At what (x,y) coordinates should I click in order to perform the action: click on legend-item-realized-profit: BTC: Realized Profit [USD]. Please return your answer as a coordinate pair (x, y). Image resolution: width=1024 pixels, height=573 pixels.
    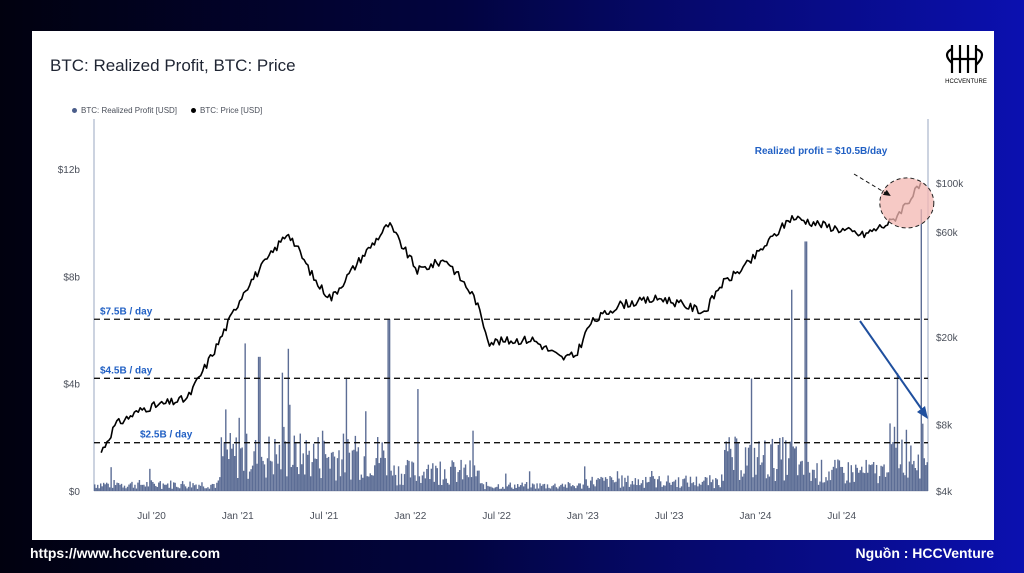
    Looking at the image, I should click on (124, 110).